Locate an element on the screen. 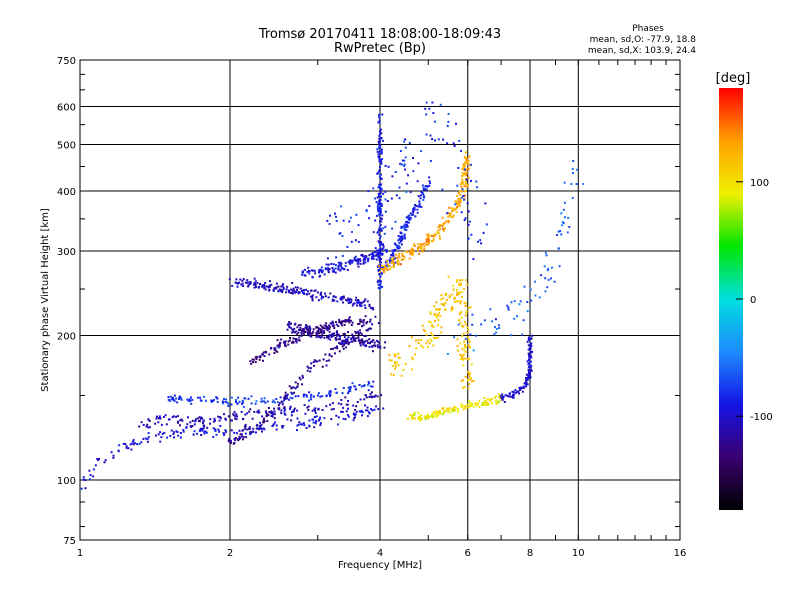 This screenshot has width=800, height=600. x-tick-label: 4 is located at coordinates (380, 553).